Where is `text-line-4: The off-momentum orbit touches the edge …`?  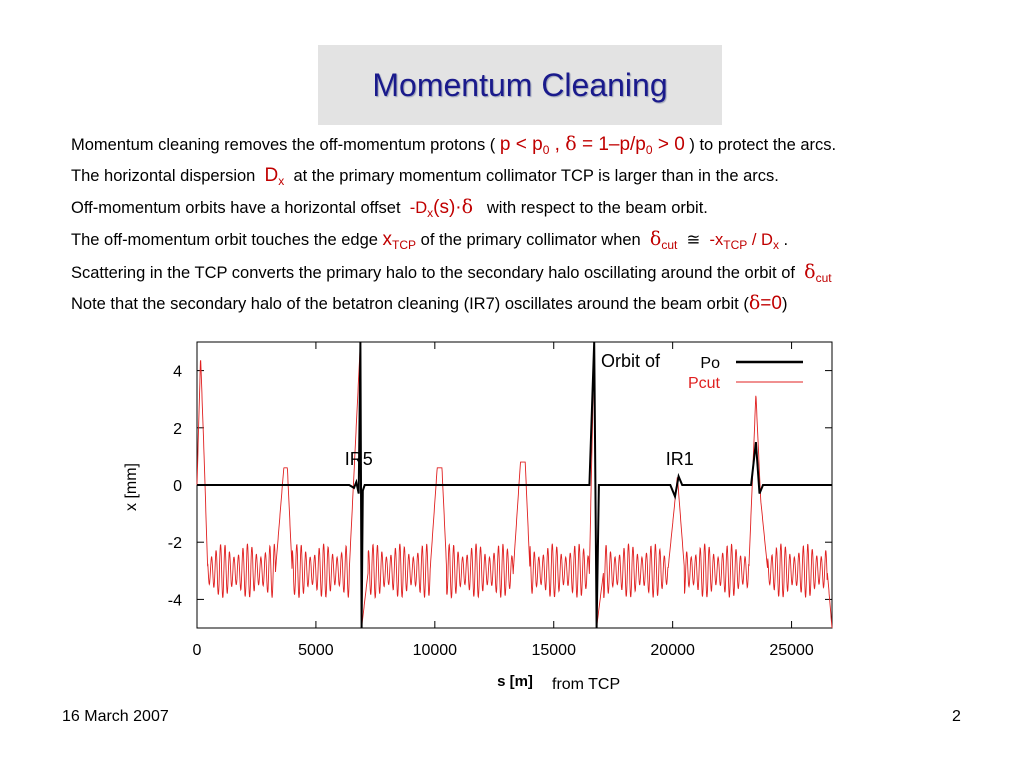 text-line-4: The off-momentum orbit touches the edge … is located at coordinates (429, 242).